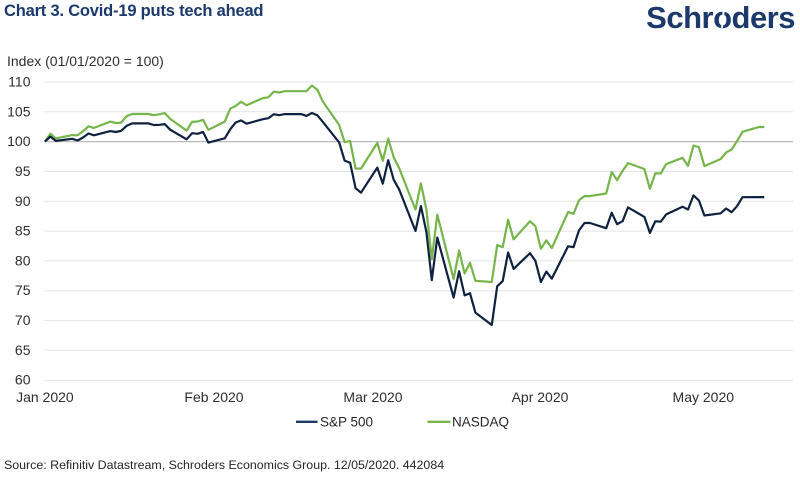 The image size is (800, 483). Describe the element at coordinates (19, 82) in the screenshot. I see `svg-text: 110` at that location.